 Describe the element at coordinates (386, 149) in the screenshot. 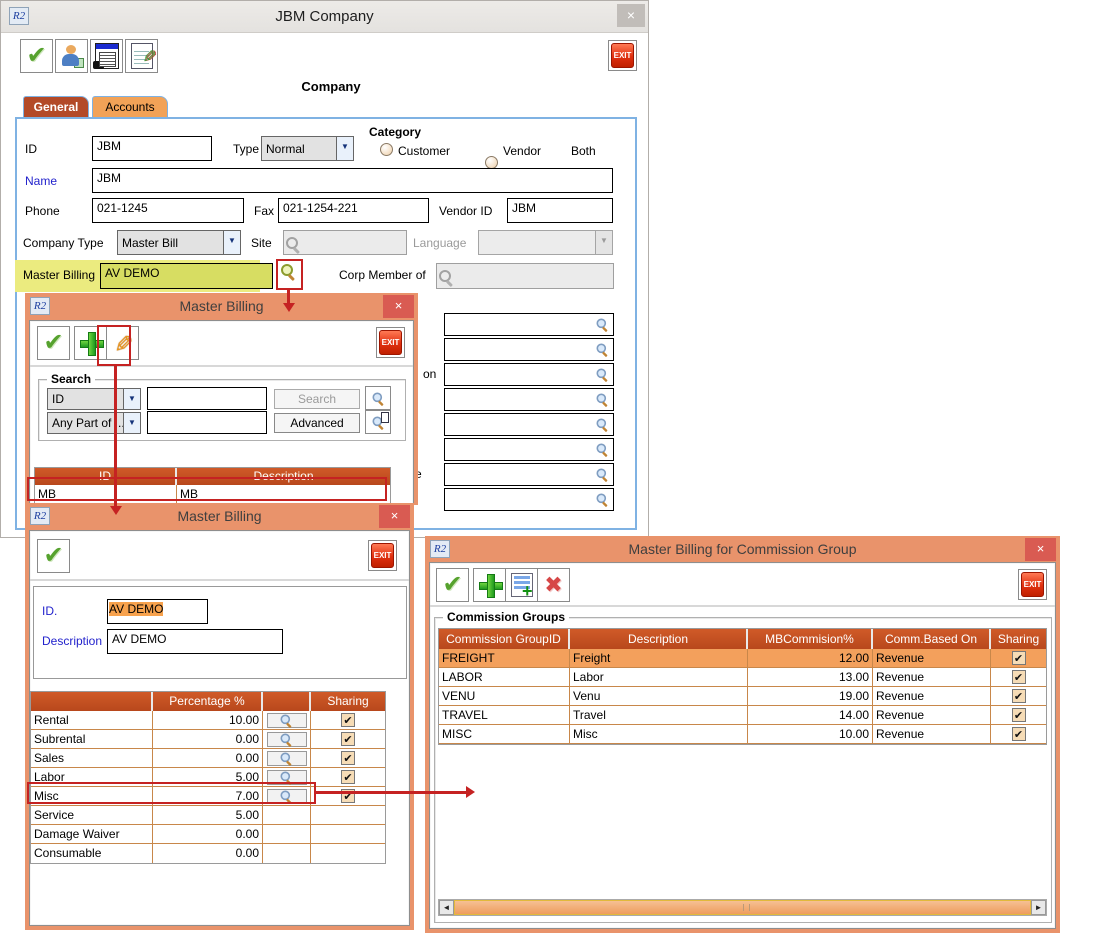

I see `radio-customer` at that location.